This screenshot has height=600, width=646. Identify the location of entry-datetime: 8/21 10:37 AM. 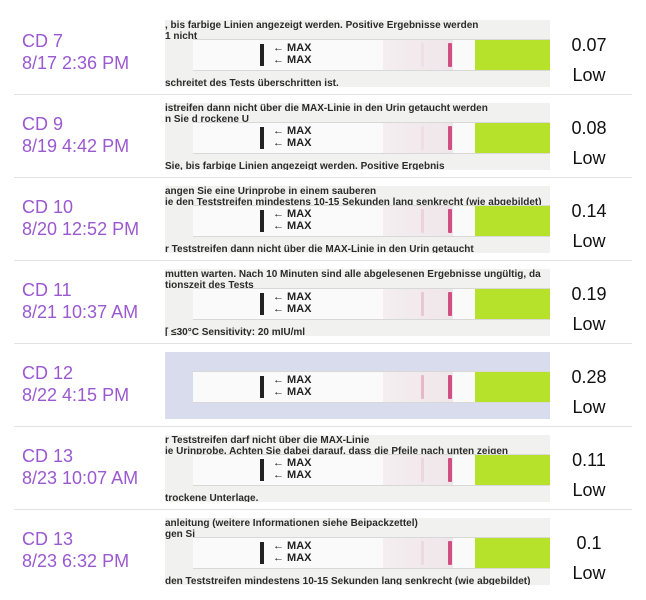
(80, 312).